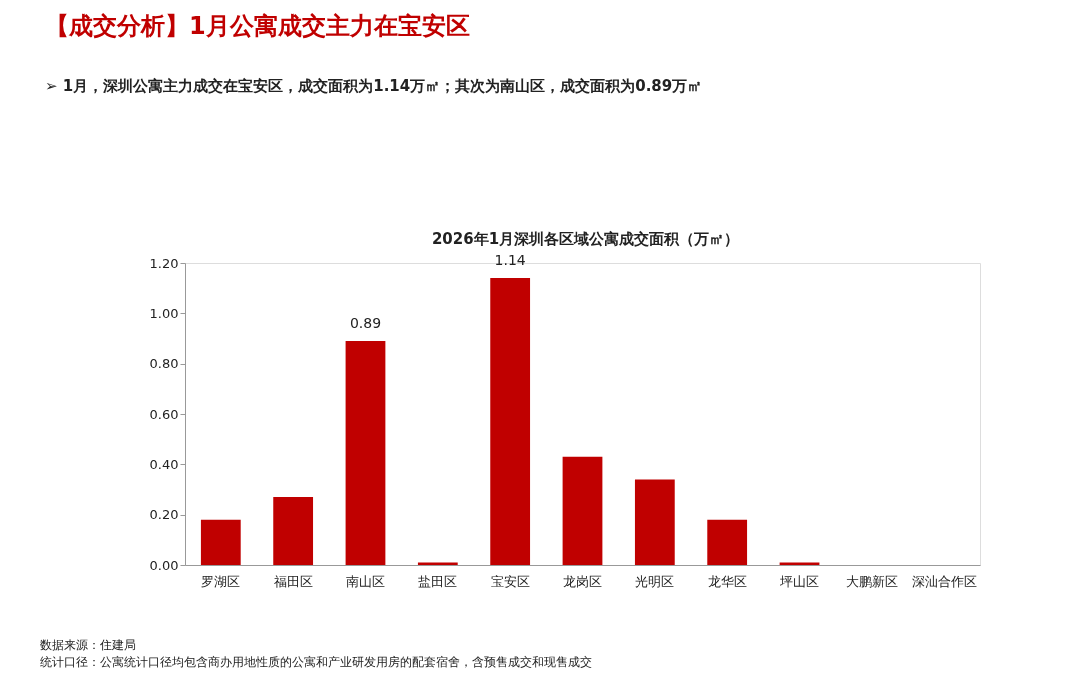  I want to click on chart-title: 【成交分析】1月公寓成交主力在宝安区, so click(257, 26).